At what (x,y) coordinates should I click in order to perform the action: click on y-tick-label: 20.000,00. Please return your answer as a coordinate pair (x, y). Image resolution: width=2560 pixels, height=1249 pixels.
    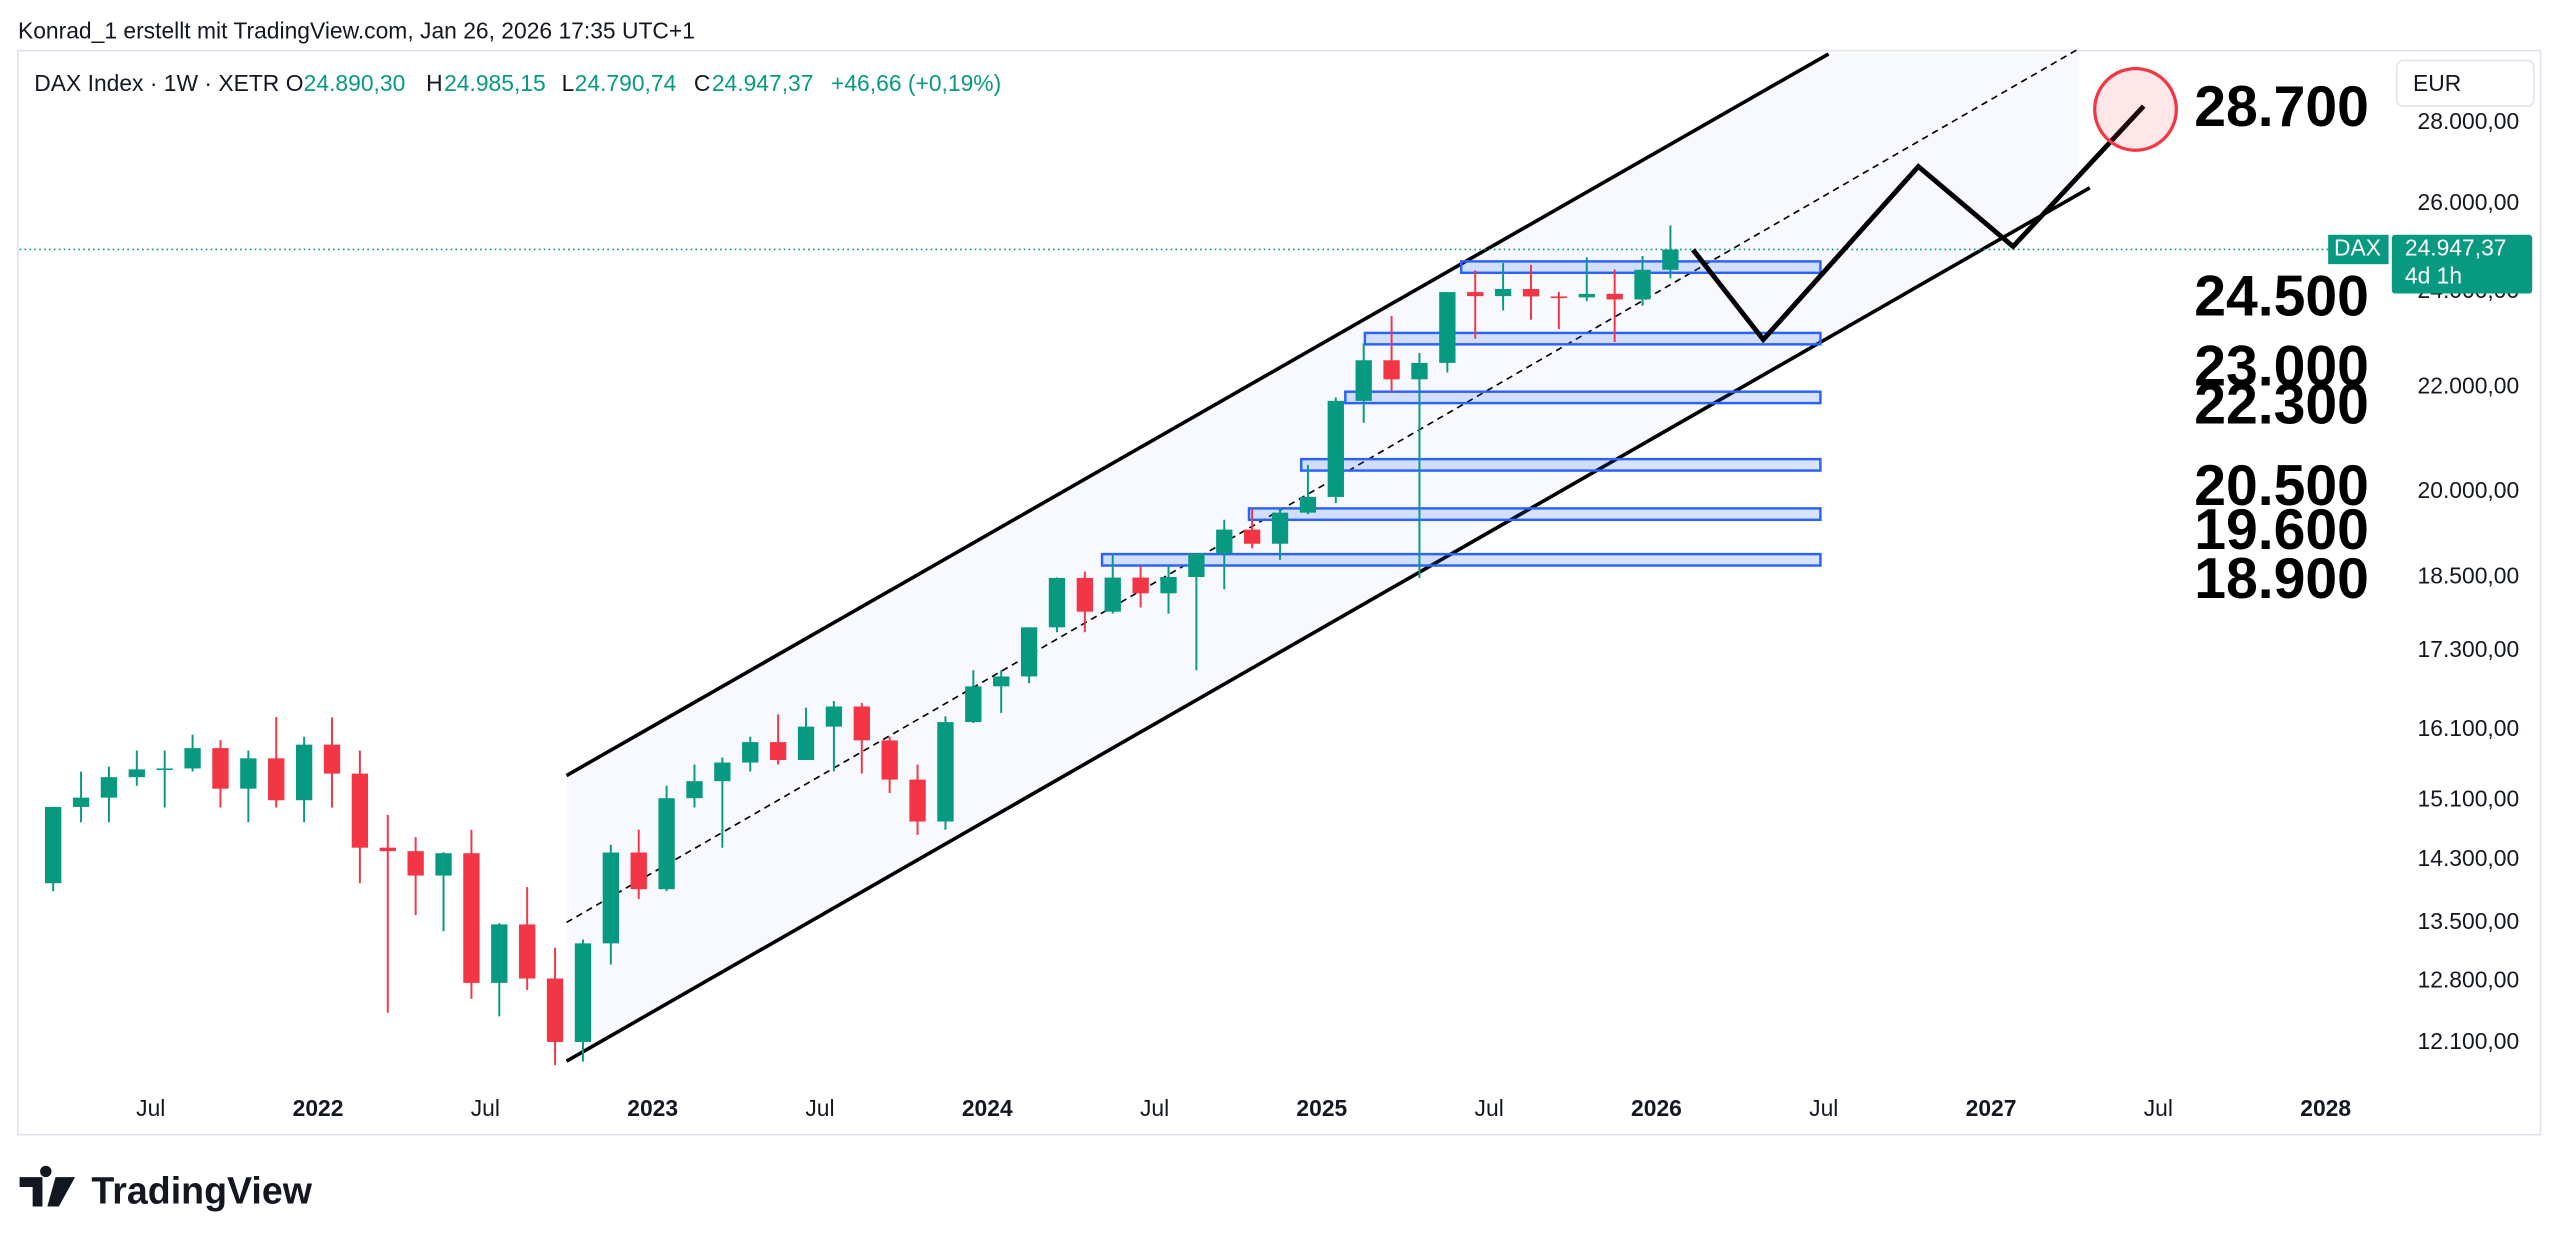
    Looking at the image, I should click on (2469, 490).